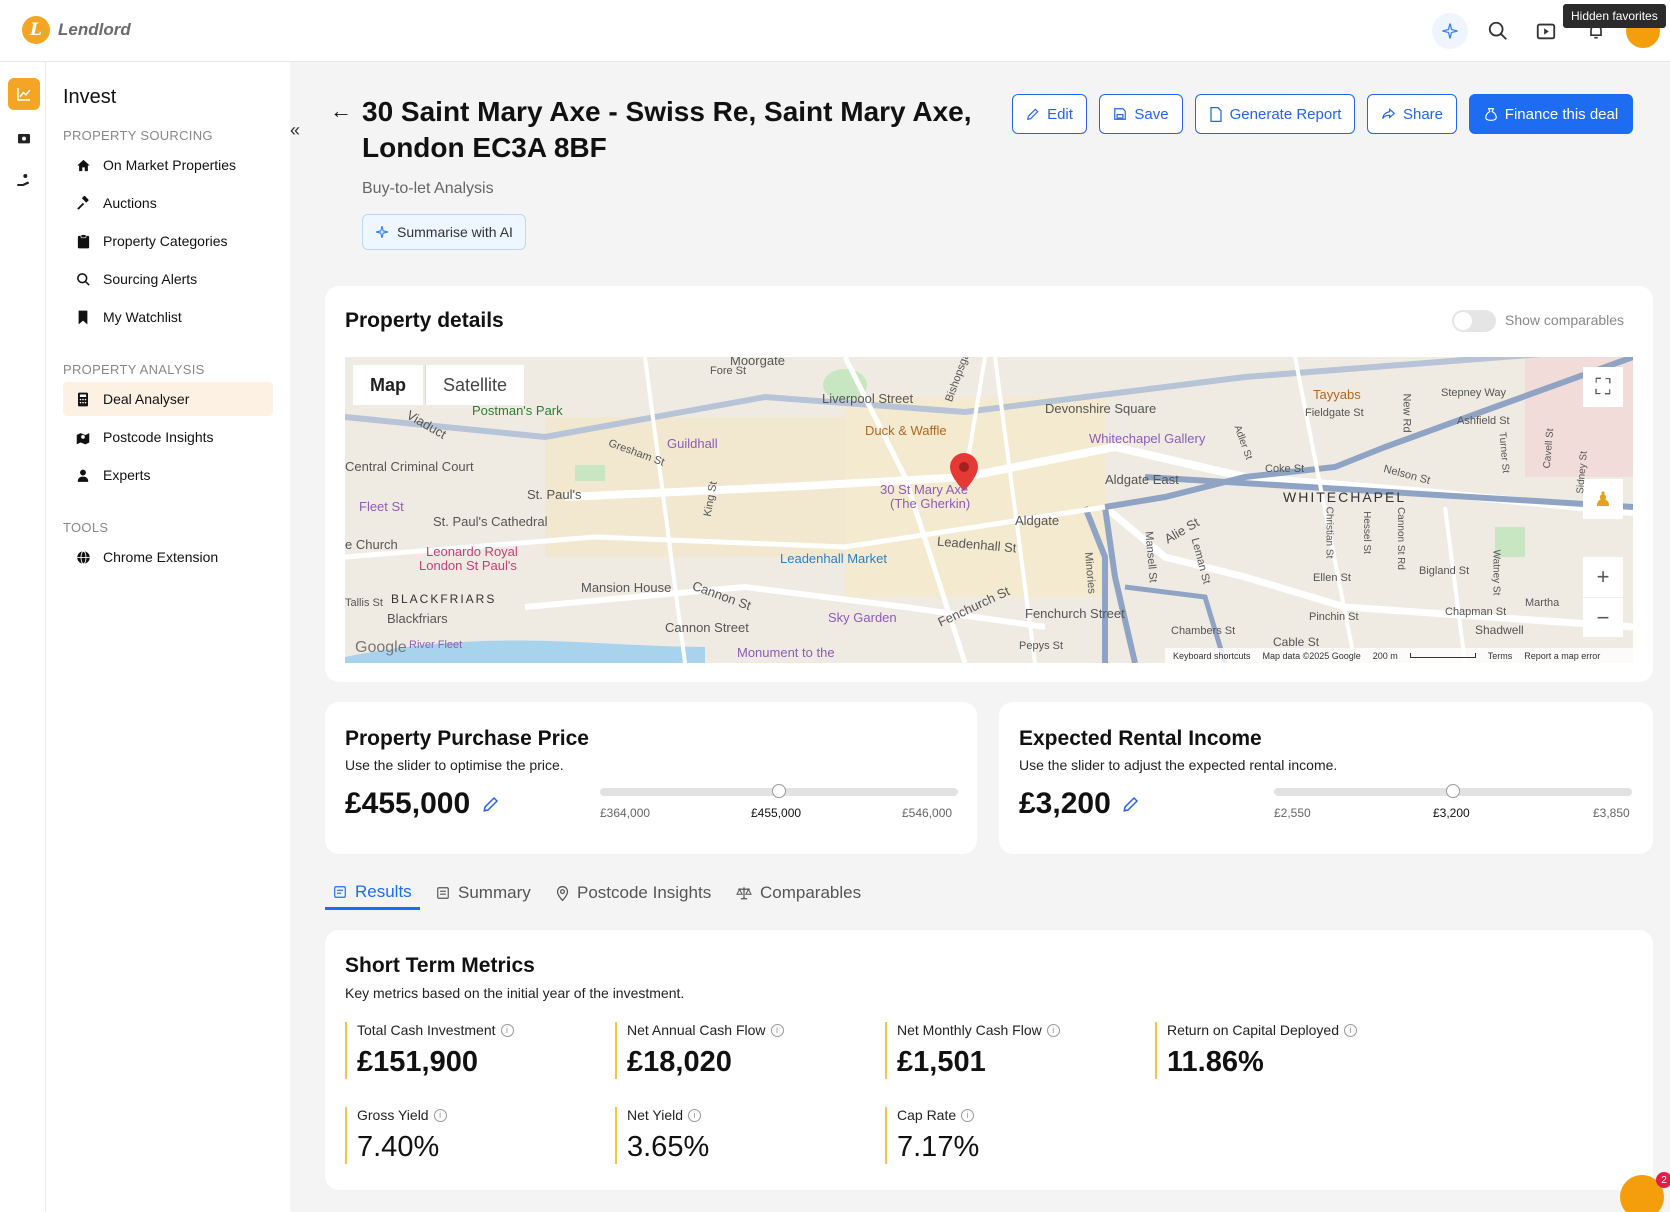  Describe the element at coordinates (662, 1135) in the screenshot. I see `metric-net-yield: Net Yield i 3.65%` at that location.